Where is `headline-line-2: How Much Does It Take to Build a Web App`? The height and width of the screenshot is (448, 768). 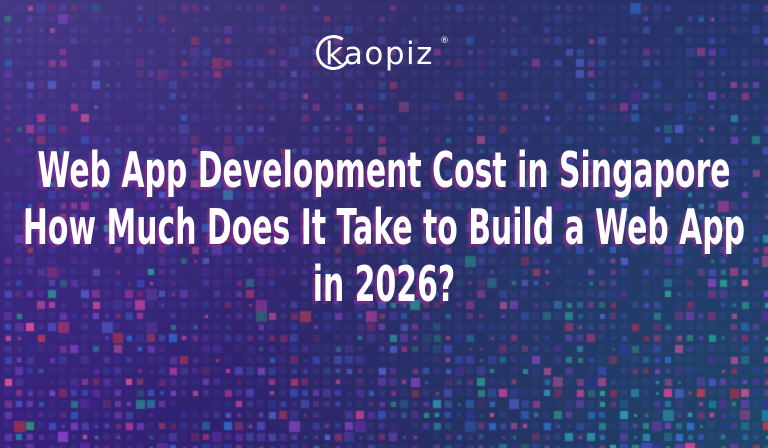 headline-line-2: How Much Does It Take to Build a Web App is located at coordinates (384, 227).